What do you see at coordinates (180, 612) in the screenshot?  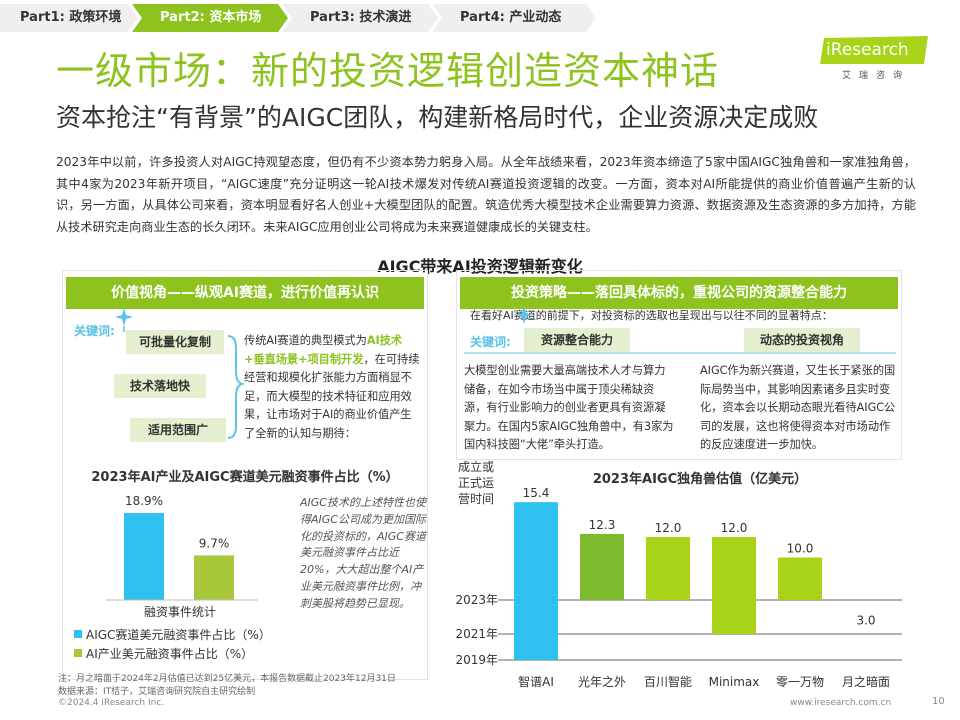 I see `left-x-label: 融资事件统计` at bounding box center [180, 612].